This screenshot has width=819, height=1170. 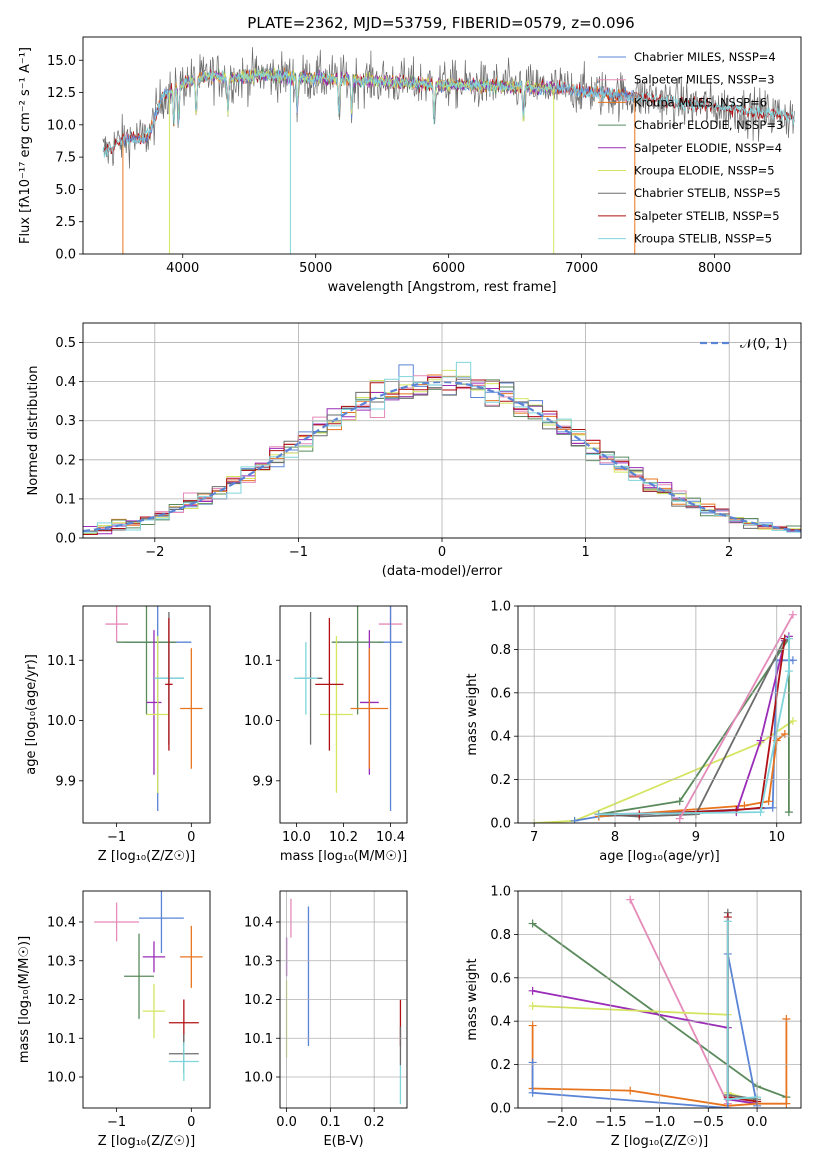 What do you see at coordinates (343, 837) in the screenshot?
I see `x-tick-label: 10.2` at bounding box center [343, 837].